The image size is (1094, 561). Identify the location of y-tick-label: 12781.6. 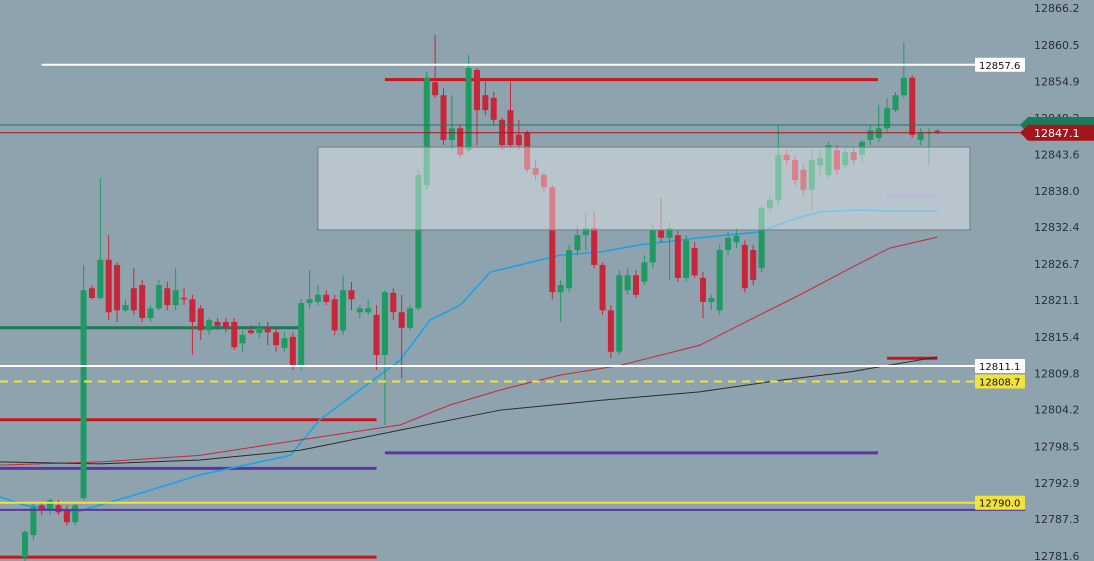
(1057, 555).